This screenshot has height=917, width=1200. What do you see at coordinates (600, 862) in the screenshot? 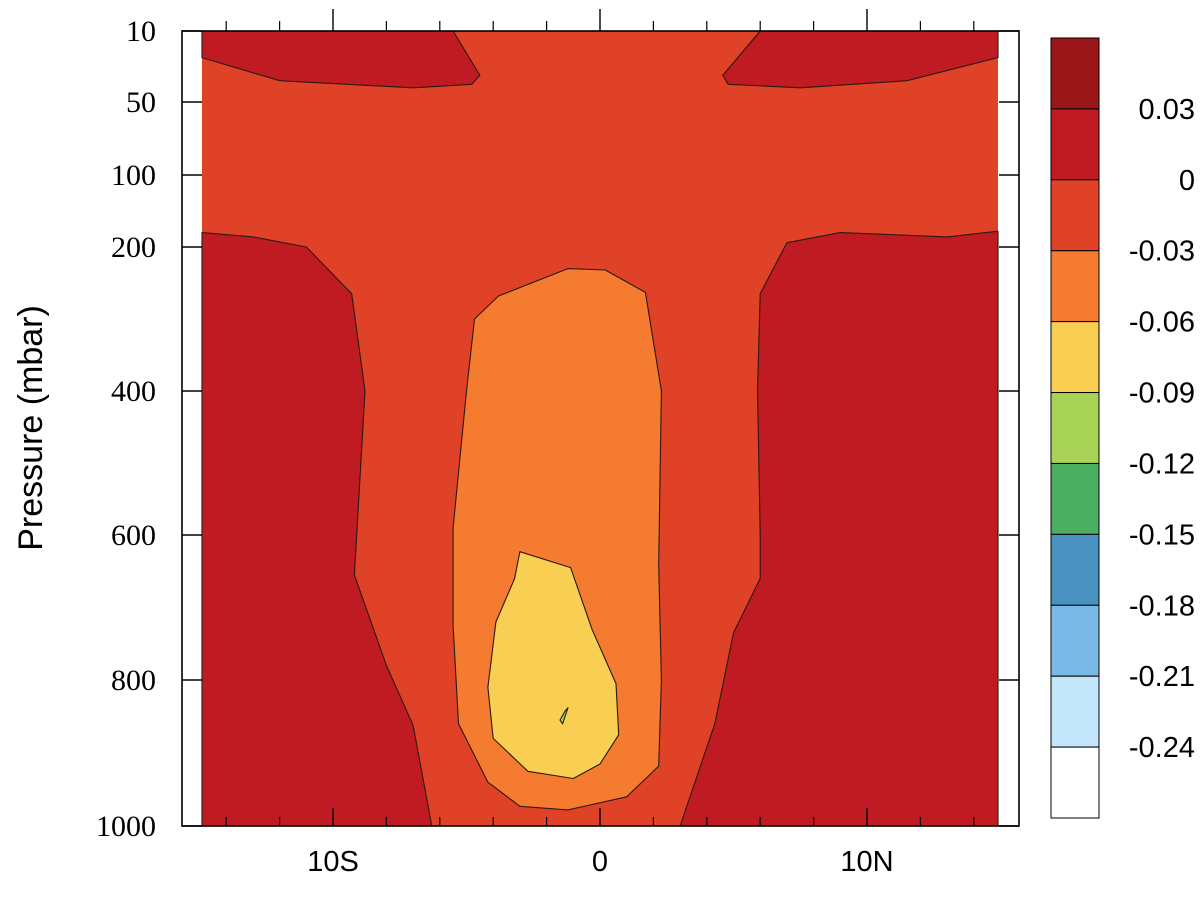
I see `x-tick-label: 0` at bounding box center [600, 862].